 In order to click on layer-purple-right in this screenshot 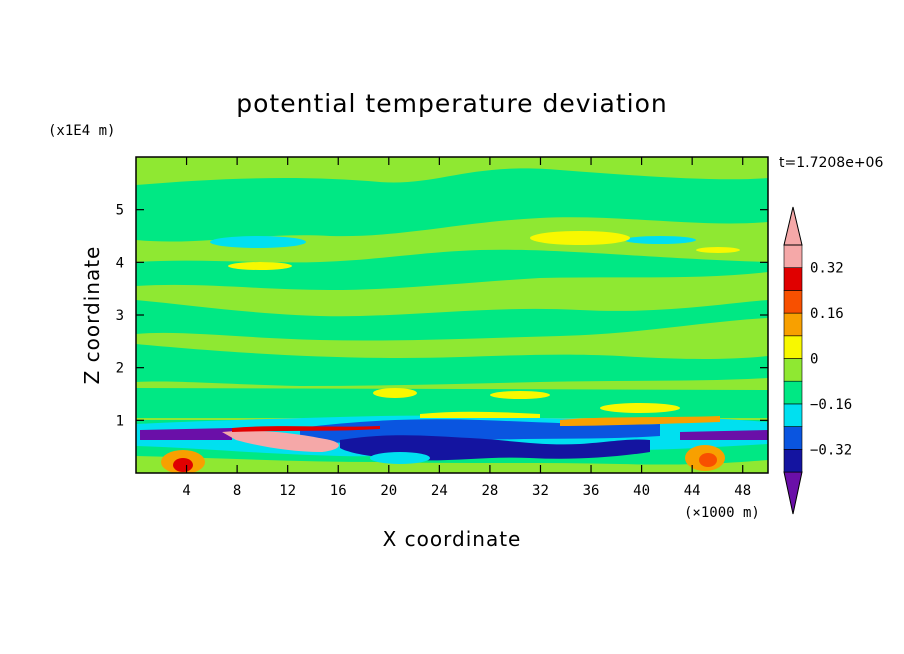, I will do `click(724, 435)`.